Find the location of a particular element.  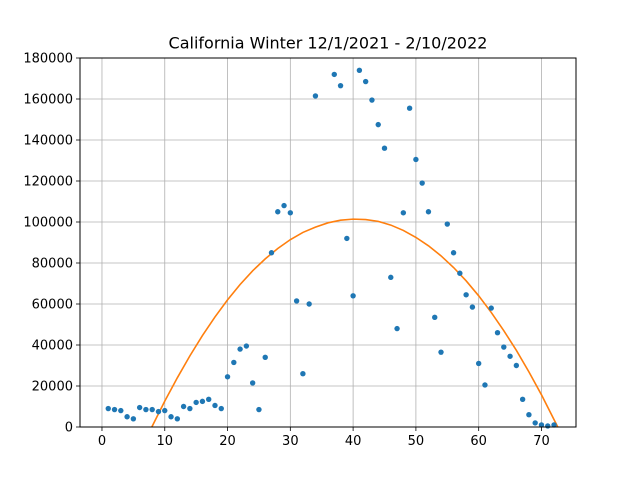

y-tick-label: 140000 is located at coordinates (48, 141).